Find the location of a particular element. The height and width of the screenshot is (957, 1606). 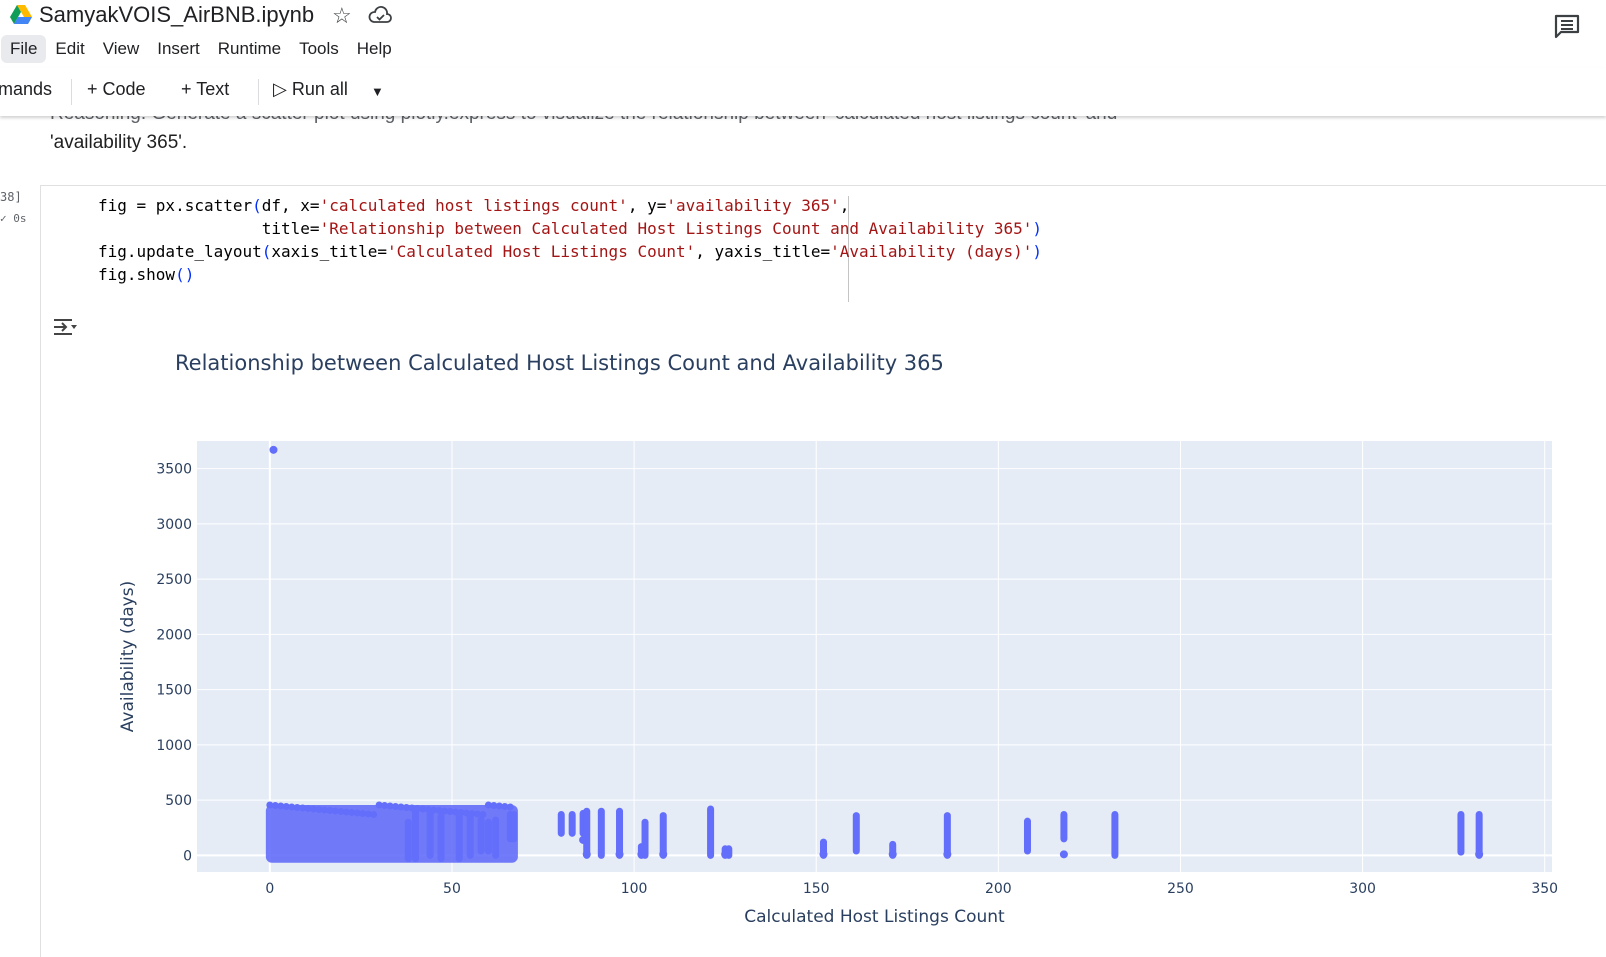

code-token: title= is located at coordinates (209, 228).